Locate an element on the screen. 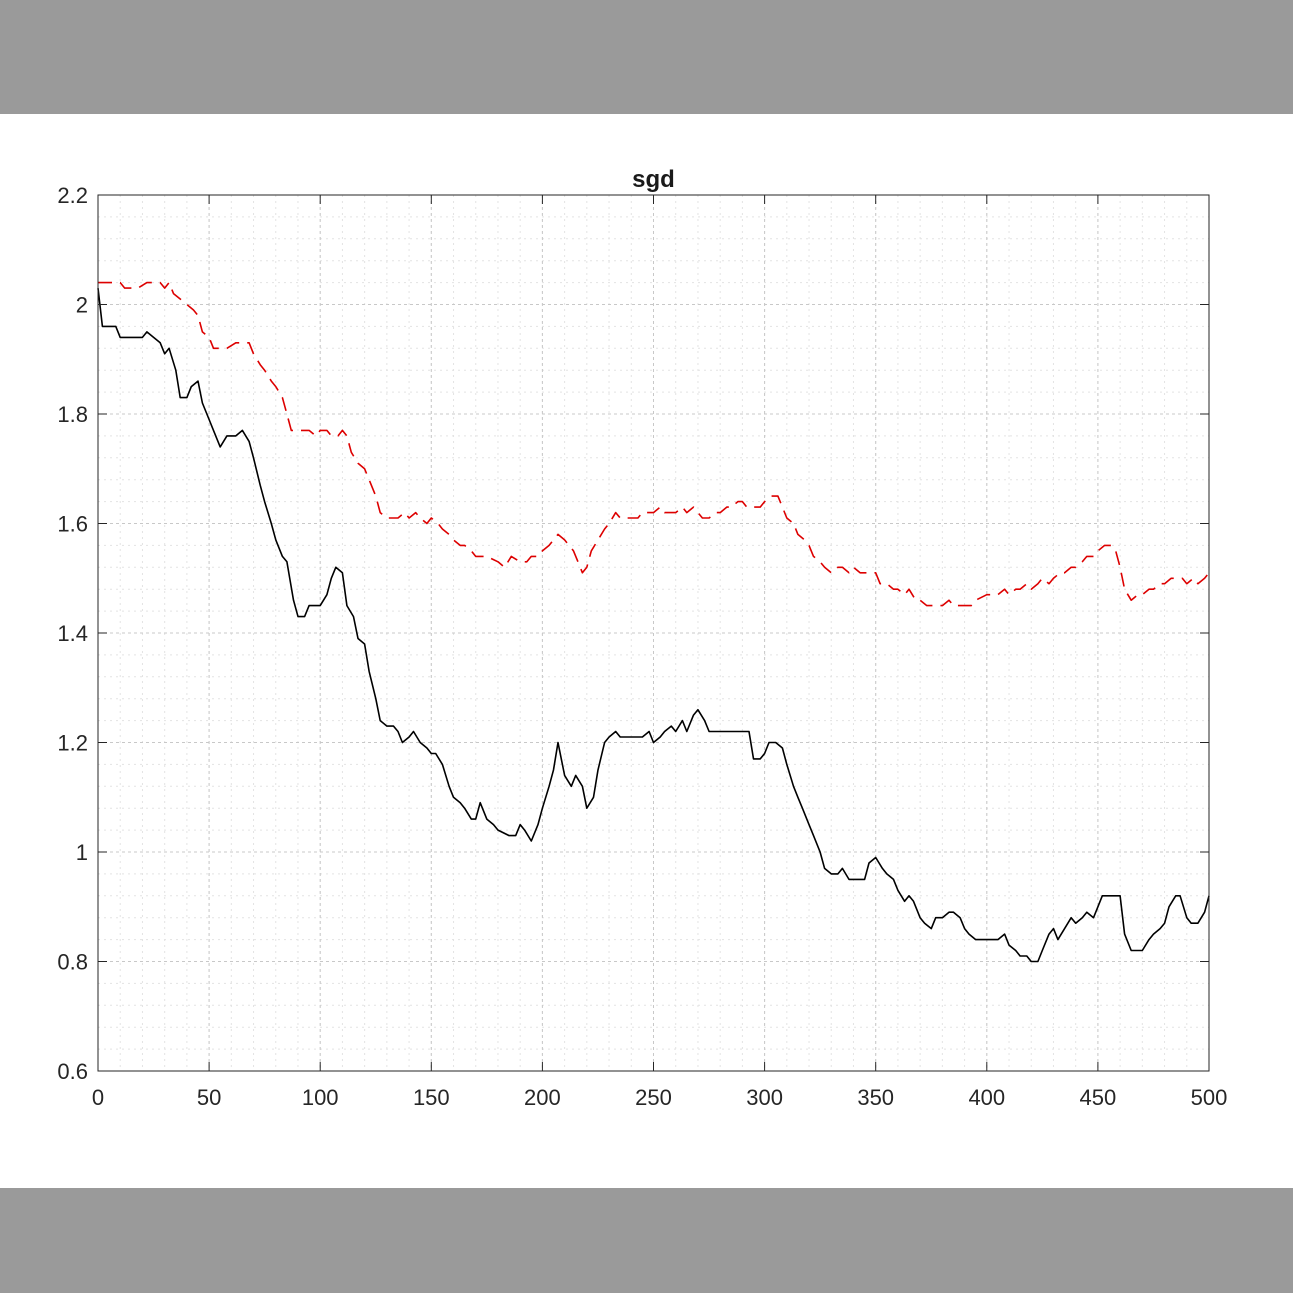 This screenshot has width=1293, height=1293. x-tick-label: 0 is located at coordinates (98, 1097).